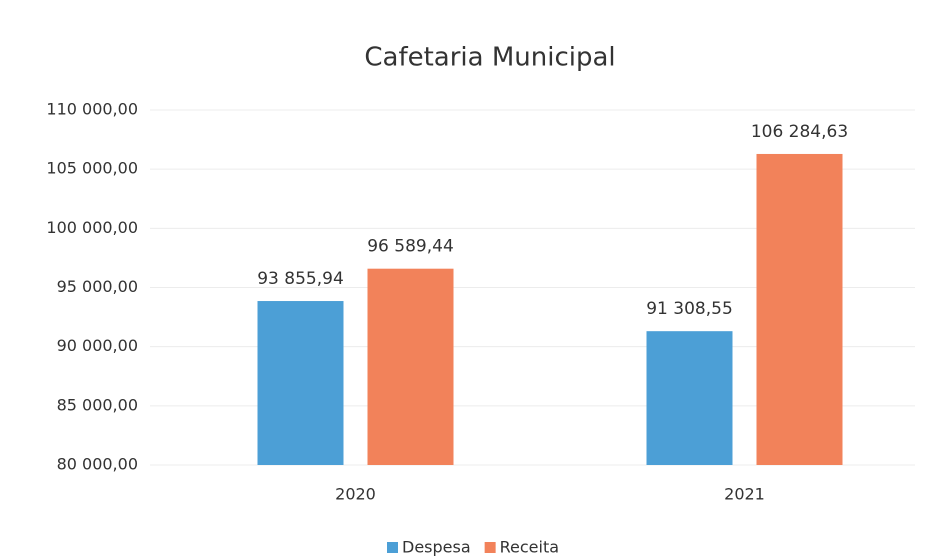 The height and width of the screenshot is (558, 929). What do you see at coordinates (436, 547) in the screenshot?
I see `legend-label: Despesa` at bounding box center [436, 547].